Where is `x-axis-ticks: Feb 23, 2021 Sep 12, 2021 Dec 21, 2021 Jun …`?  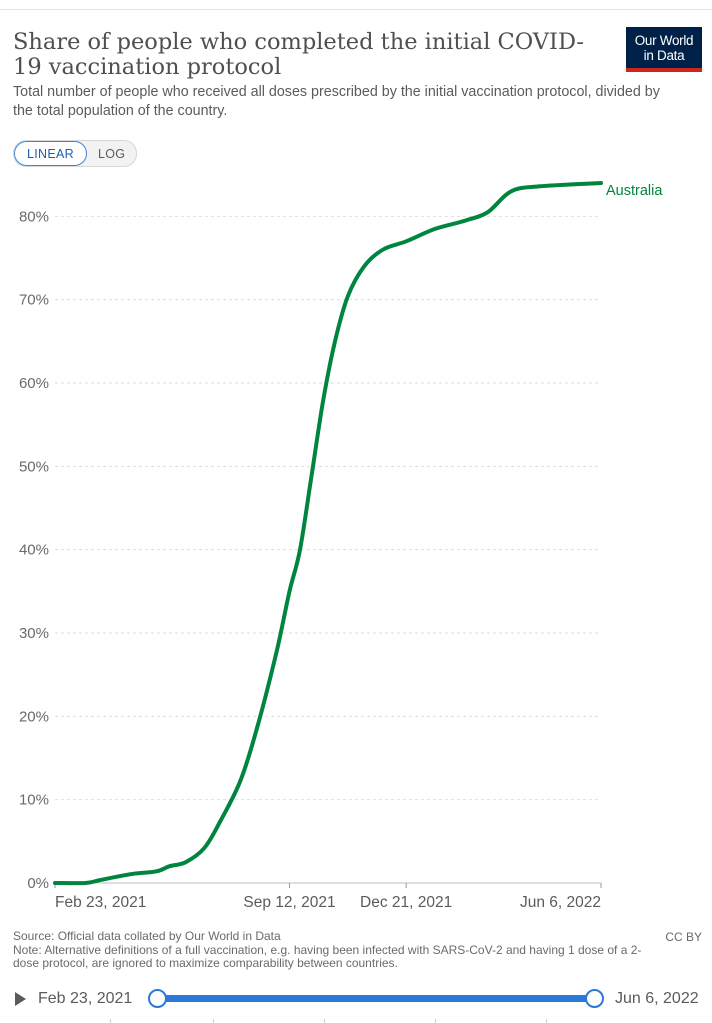 x-axis-ticks: Feb 23, 2021 Sep 12, 2021 Dec 21, 2021 Jun … is located at coordinates (328, 897).